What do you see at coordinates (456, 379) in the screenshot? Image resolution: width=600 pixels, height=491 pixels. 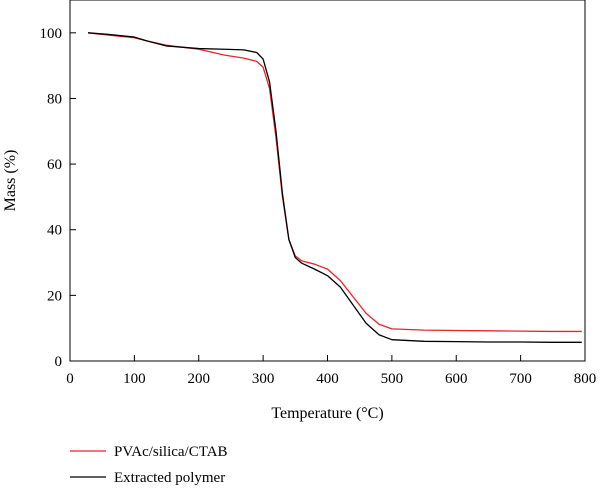 I see `x-tick-label: 600` at bounding box center [456, 379].